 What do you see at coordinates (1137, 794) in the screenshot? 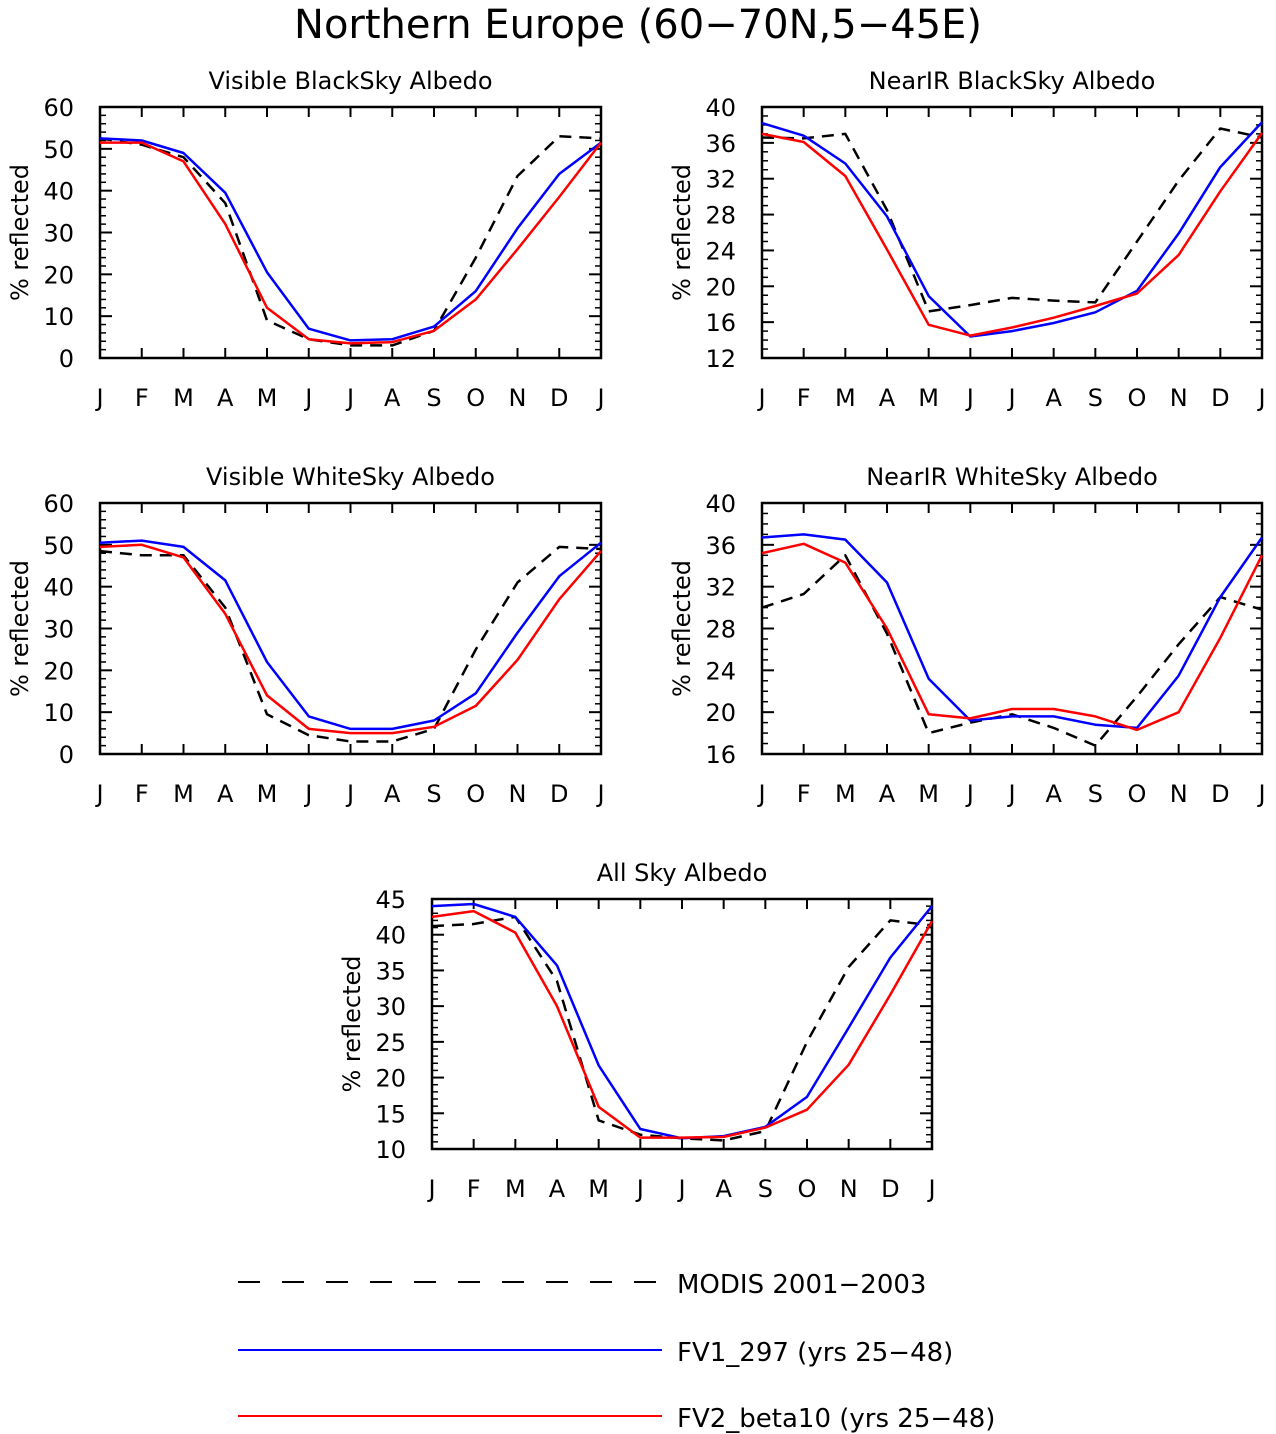
I see `x-tick-label: O` at bounding box center [1137, 794].